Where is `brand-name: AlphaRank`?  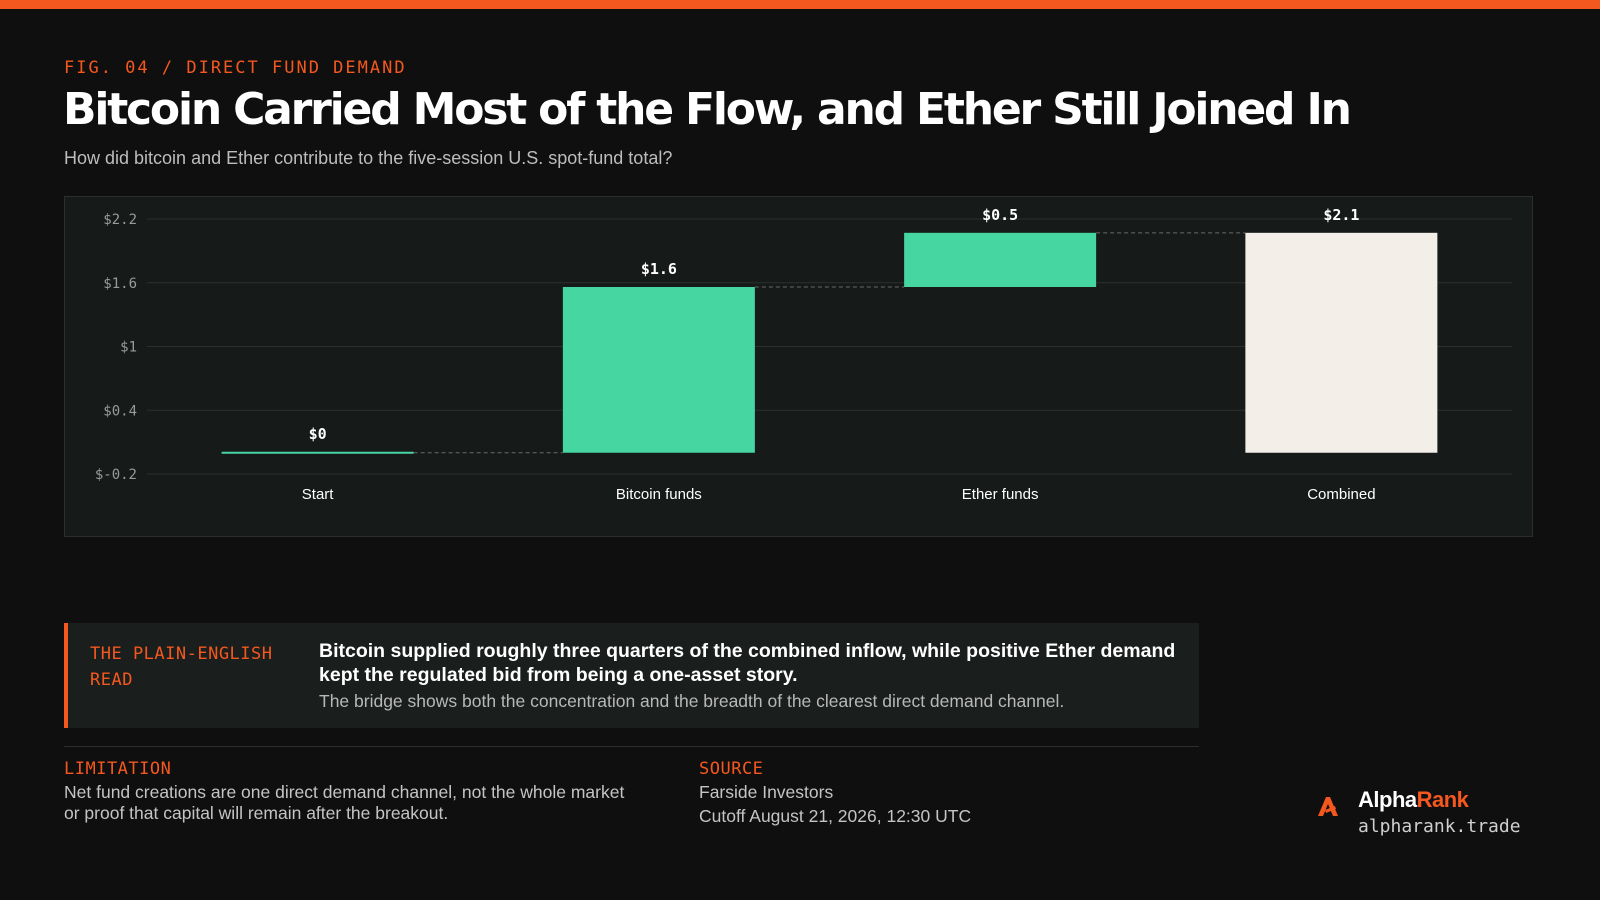 brand-name: AlphaRank is located at coordinates (1413, 800).